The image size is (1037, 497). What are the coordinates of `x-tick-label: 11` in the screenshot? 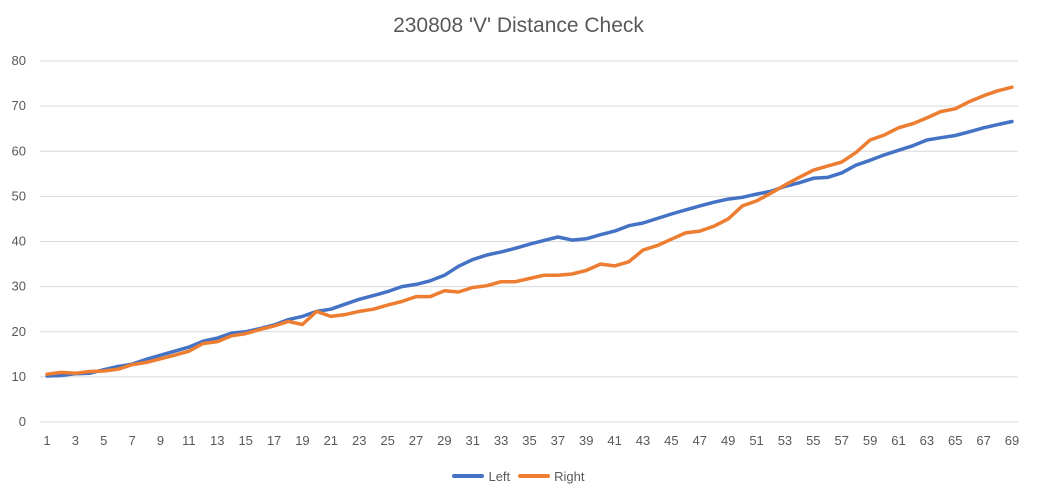 It's located at (189, 440).